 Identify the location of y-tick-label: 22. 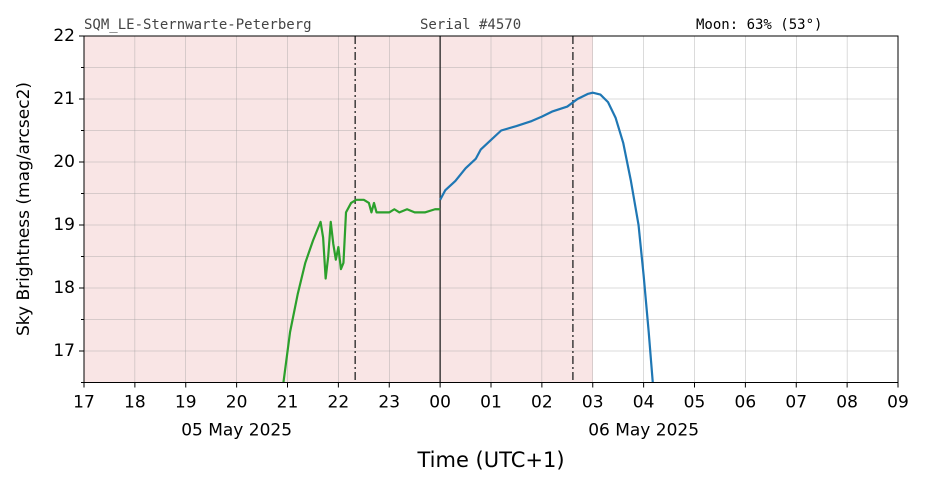
(64, 36).